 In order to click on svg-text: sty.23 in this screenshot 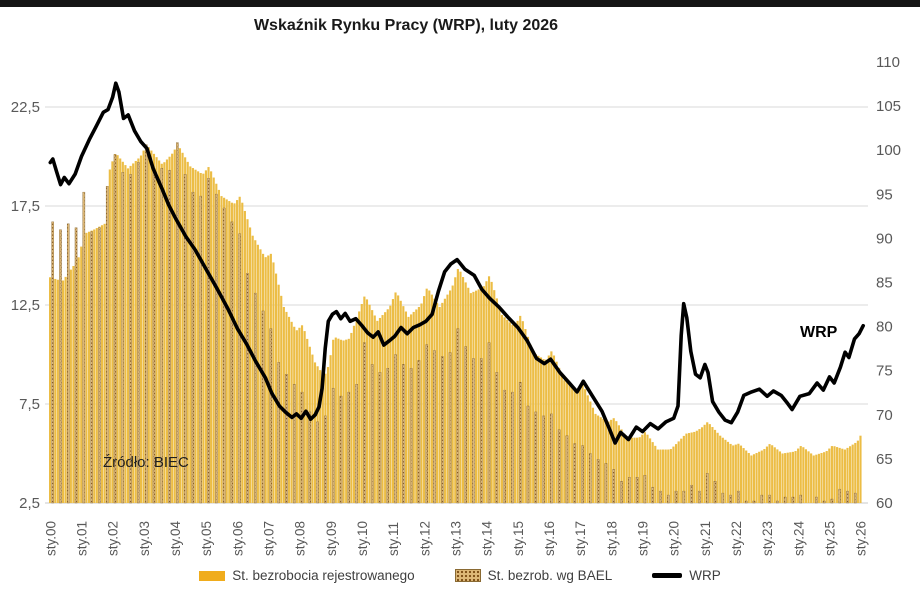, I will do `click(767, 538)`.